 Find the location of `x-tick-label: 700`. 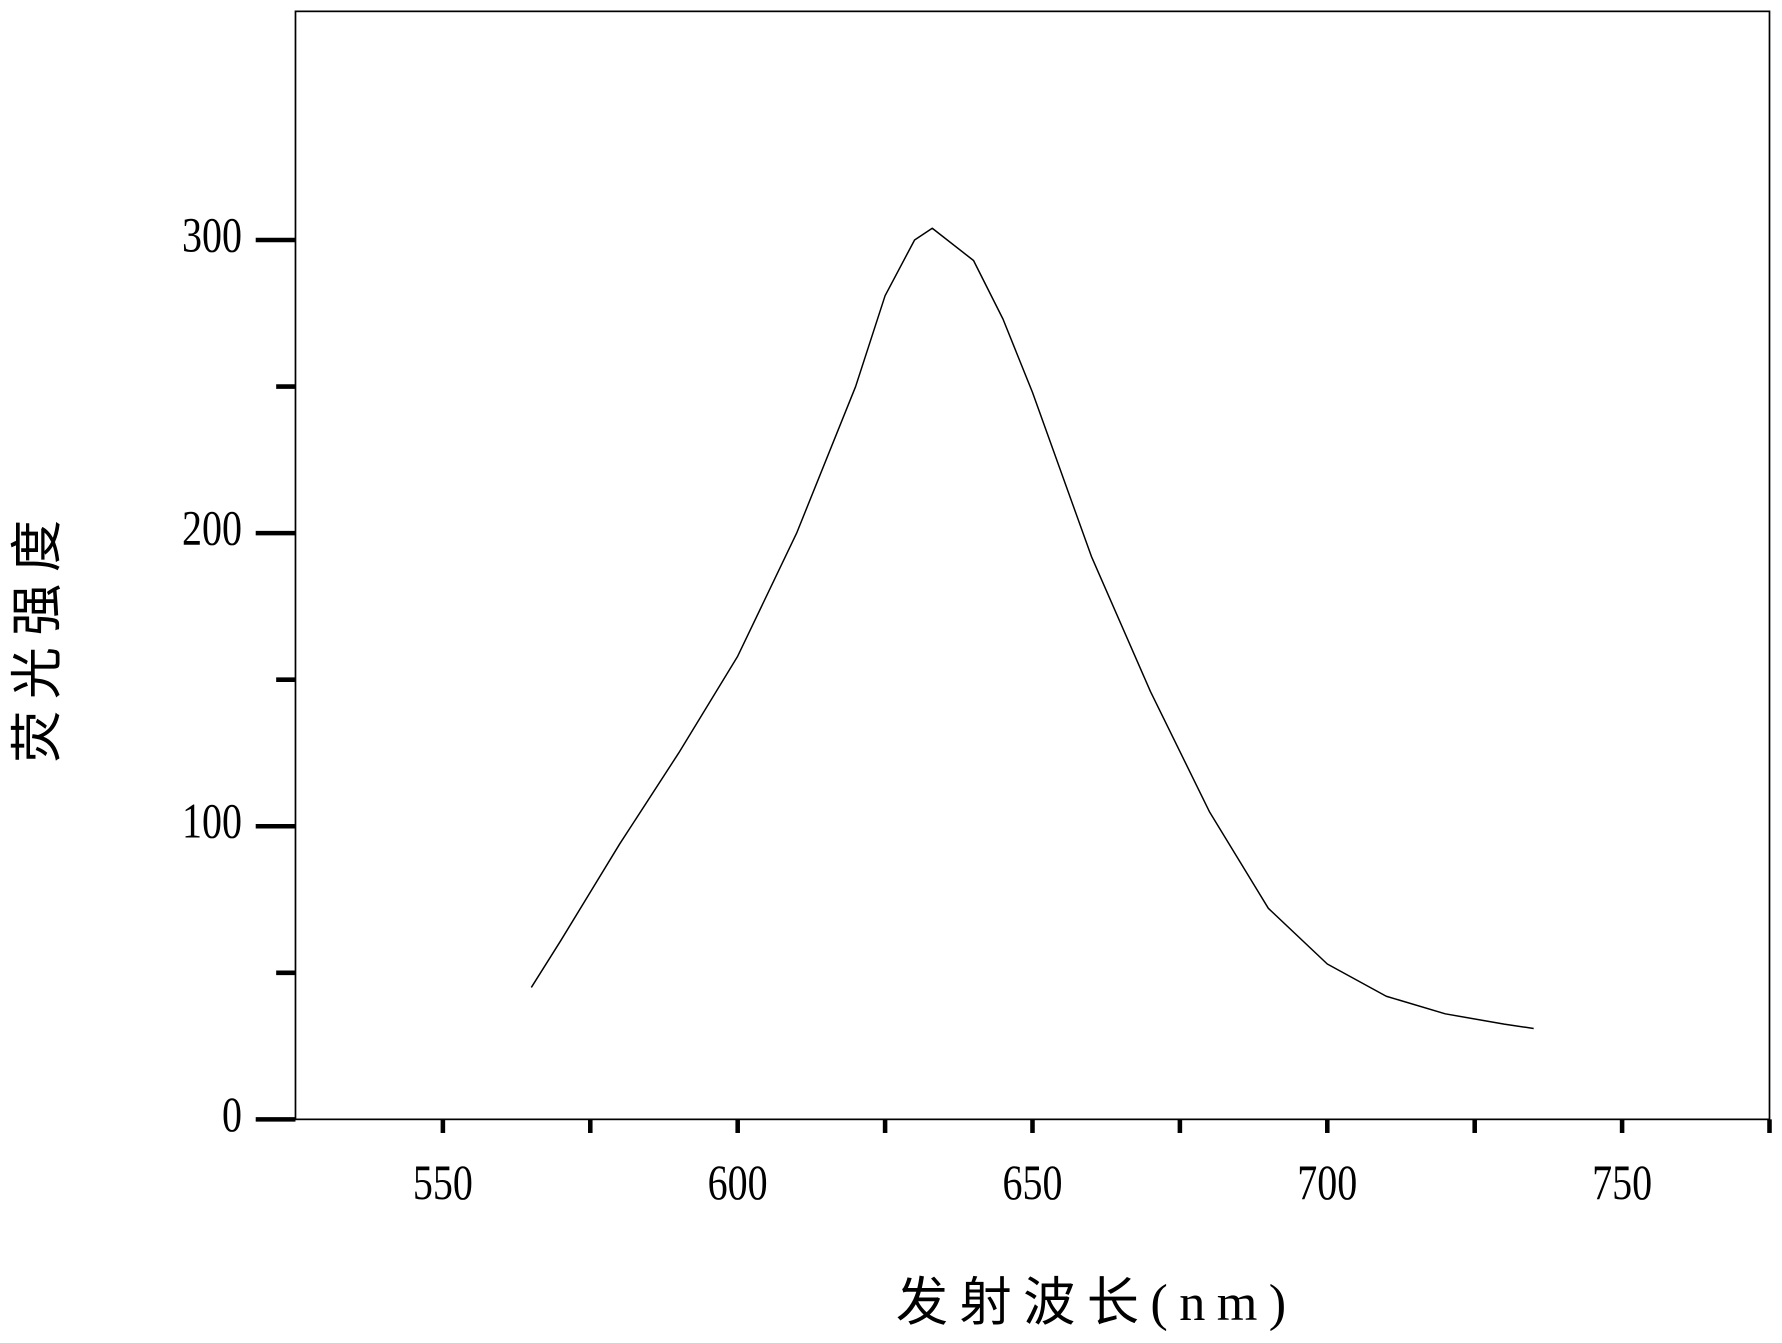

x-tick-label: 700 is located at coordinates (1327, 1182).